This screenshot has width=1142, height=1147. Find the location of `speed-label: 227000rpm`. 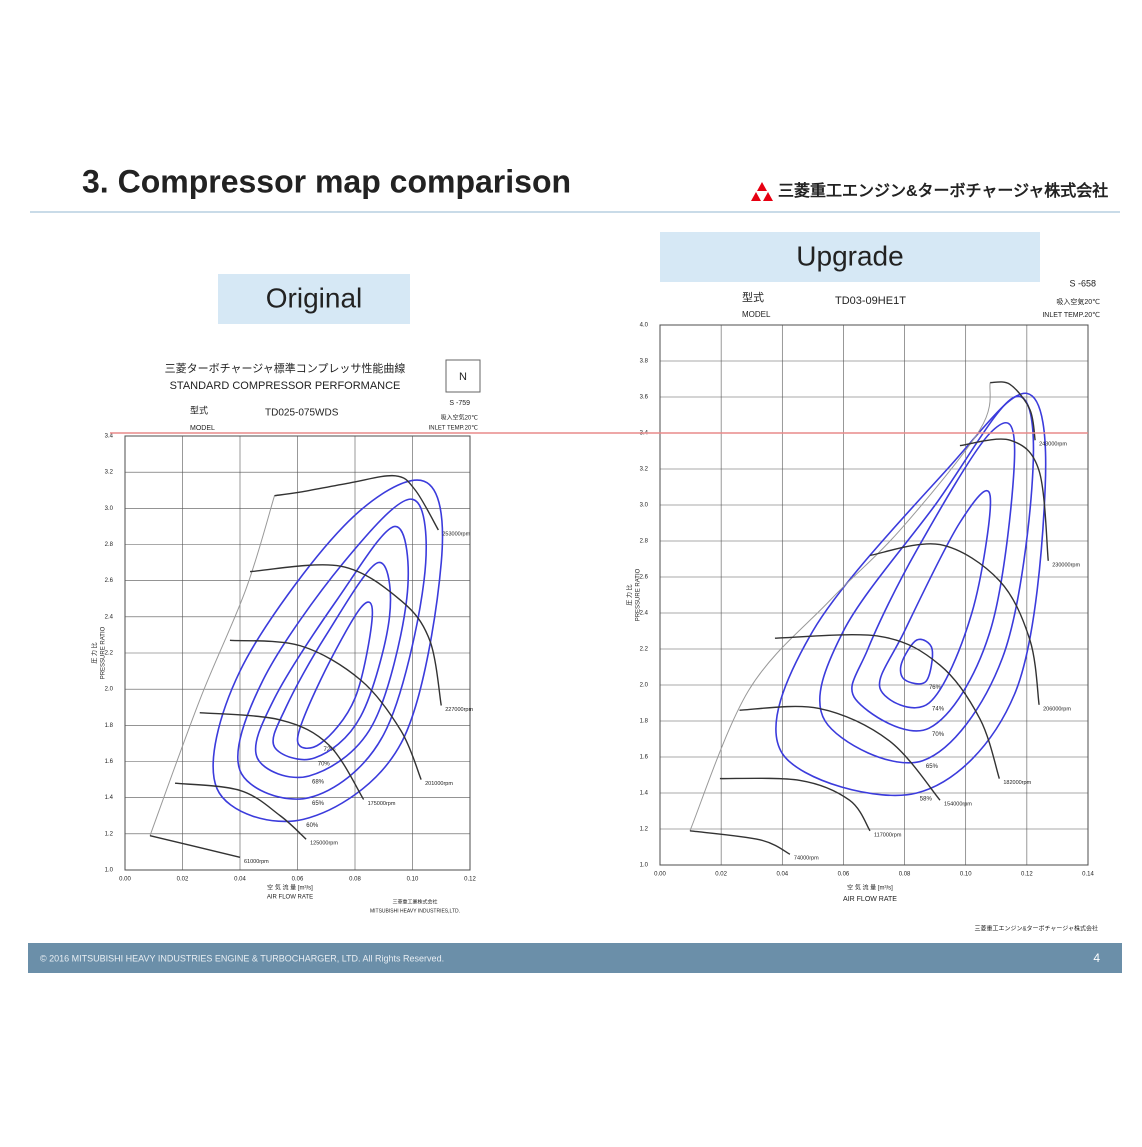

speed-label: 227000rpm is located at coordinates (459, 710).